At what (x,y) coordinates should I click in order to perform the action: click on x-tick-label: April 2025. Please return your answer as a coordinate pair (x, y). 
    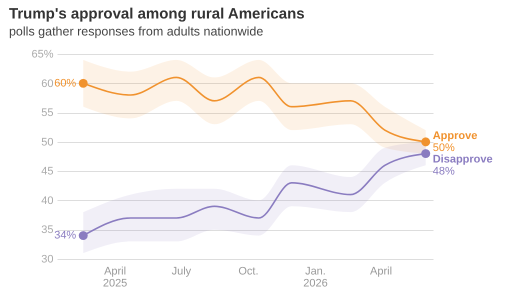
    Looking at the image, I should click on (115, 278).